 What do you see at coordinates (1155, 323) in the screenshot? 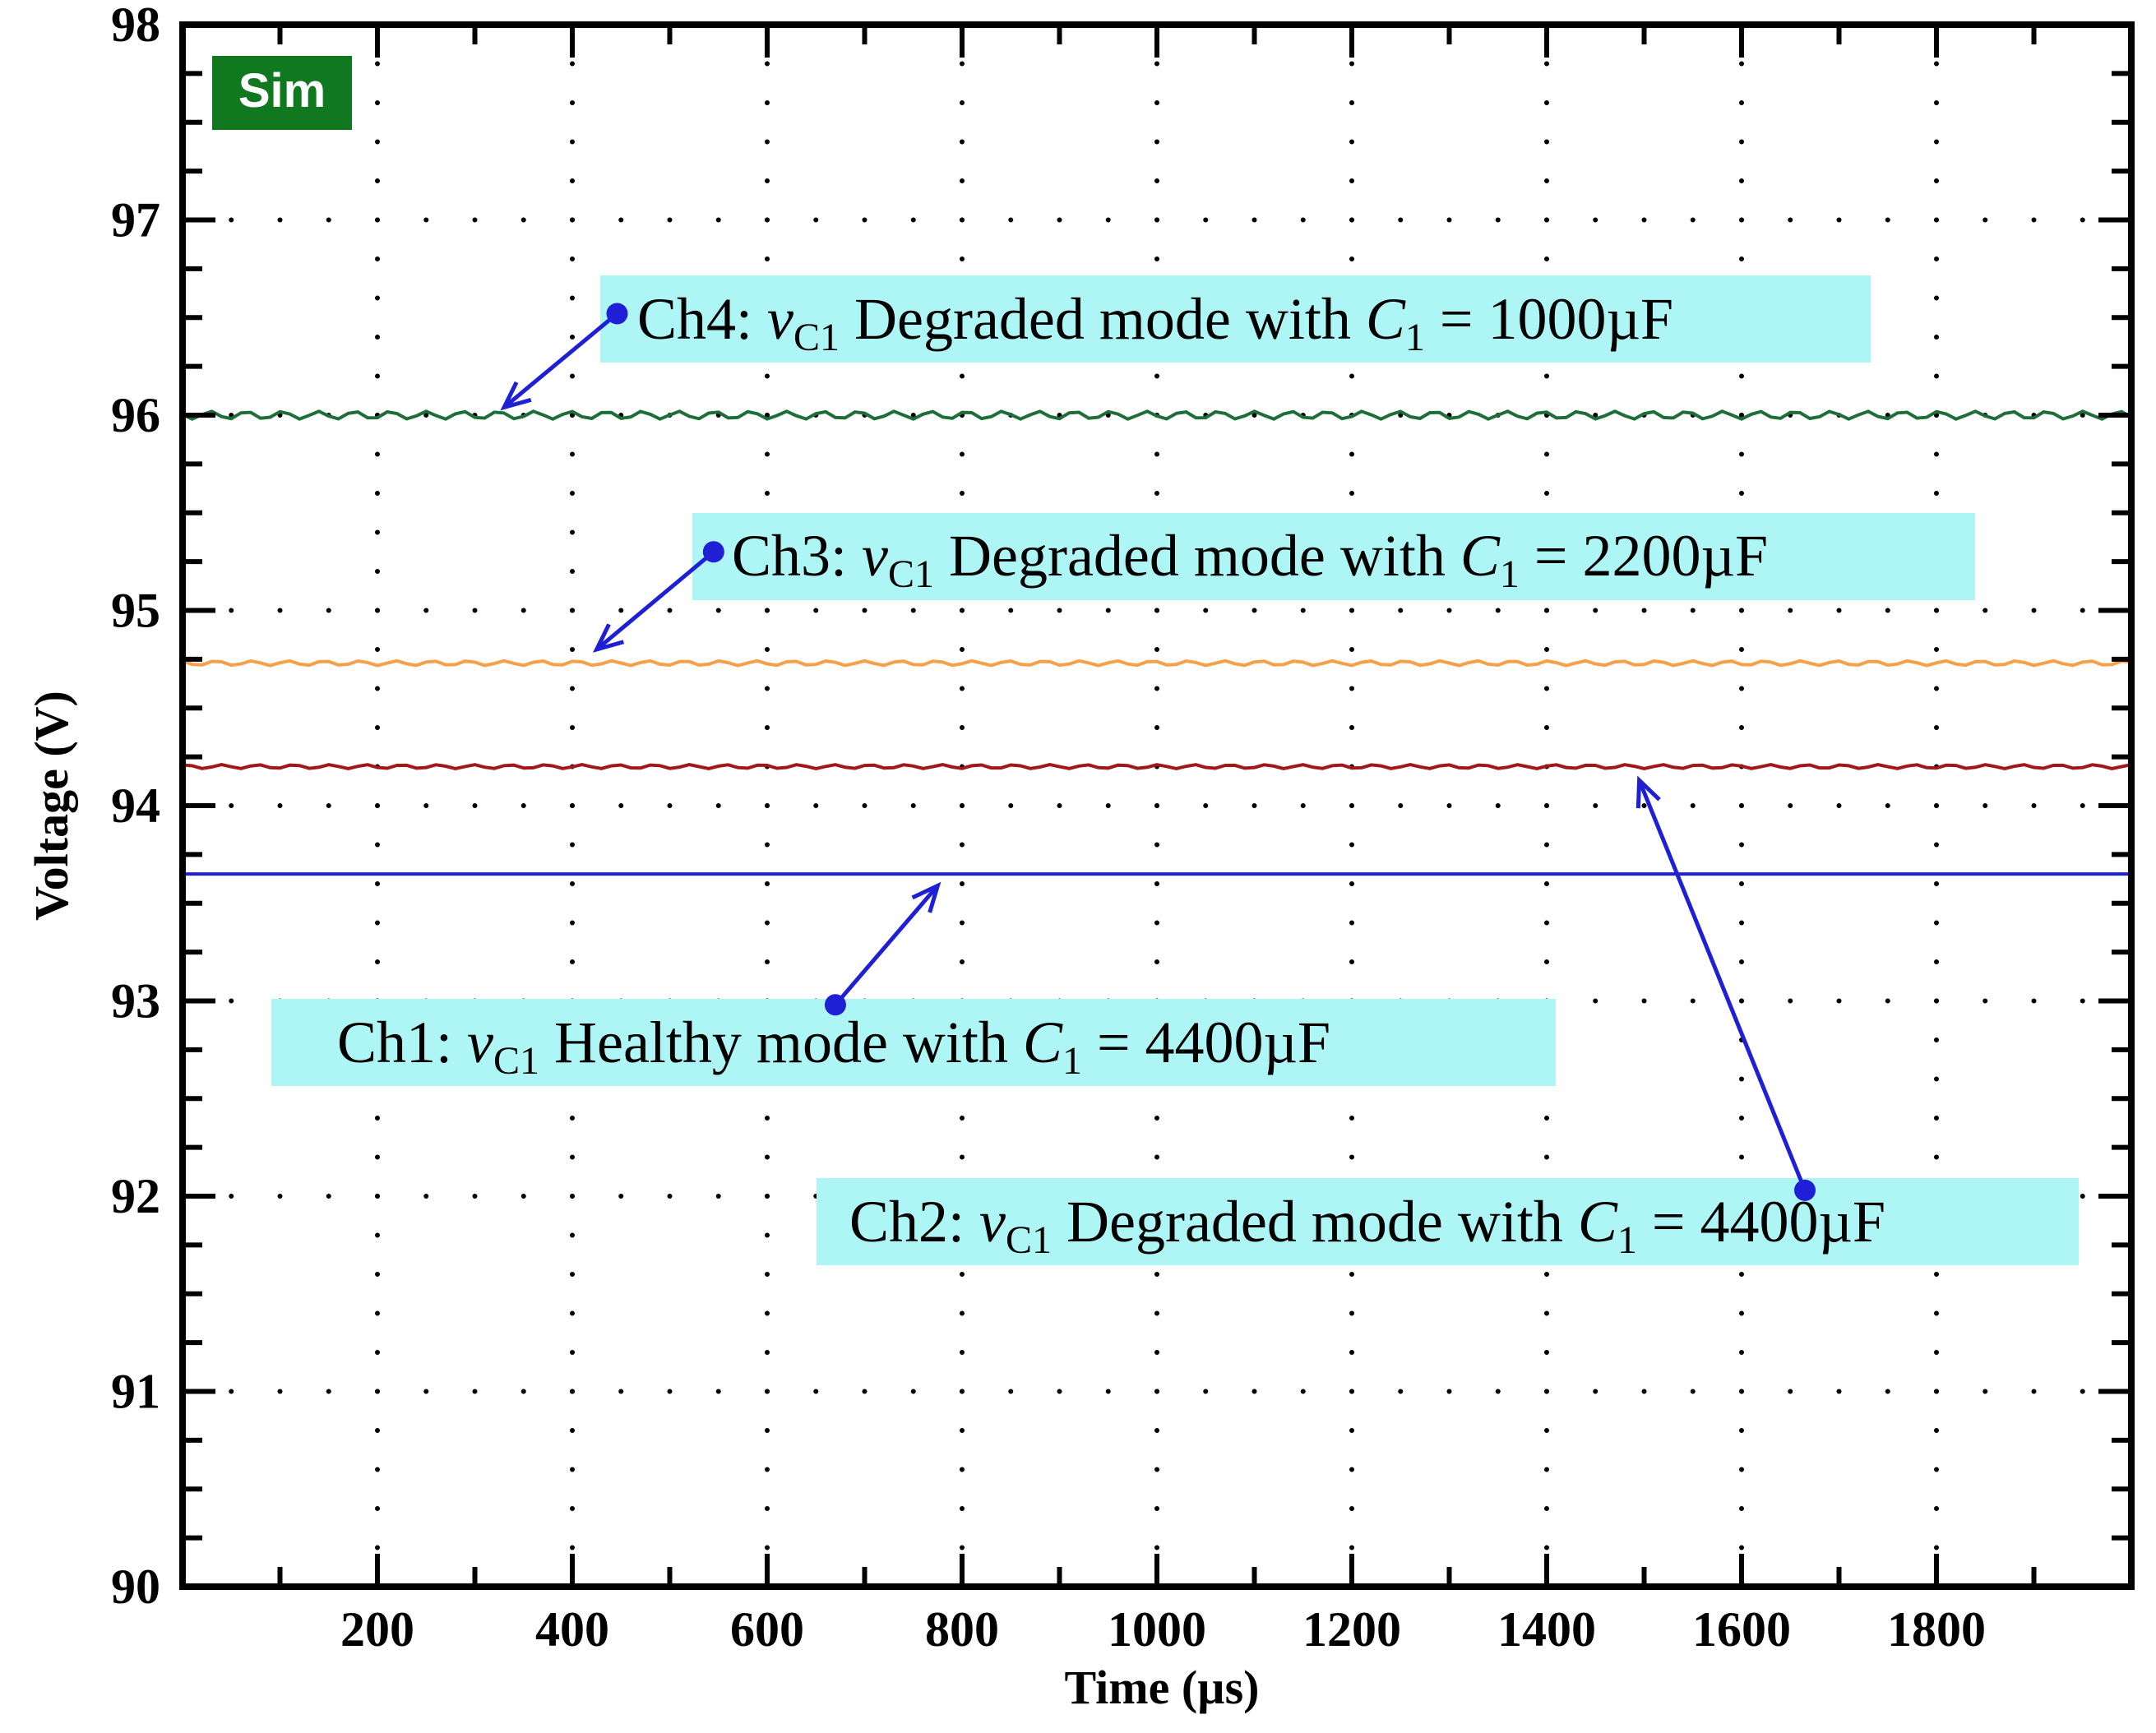
I see `annotation-ch4-text: Ch4: vC1 Degraded mode with C1 = 1000µF` at bounding box center [1155, 323].